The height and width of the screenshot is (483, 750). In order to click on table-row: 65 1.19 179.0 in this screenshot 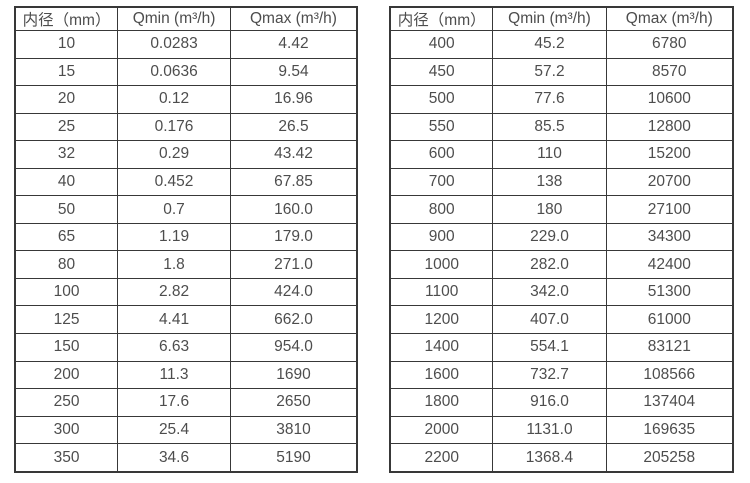, I will do `click(186, 237)`.